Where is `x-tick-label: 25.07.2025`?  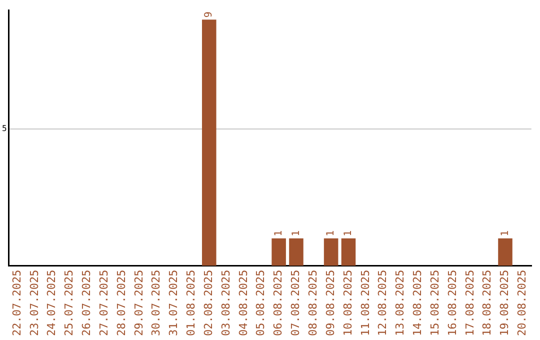 x-tick-label: 25.07.2025 is located at coordinates (69, 303).